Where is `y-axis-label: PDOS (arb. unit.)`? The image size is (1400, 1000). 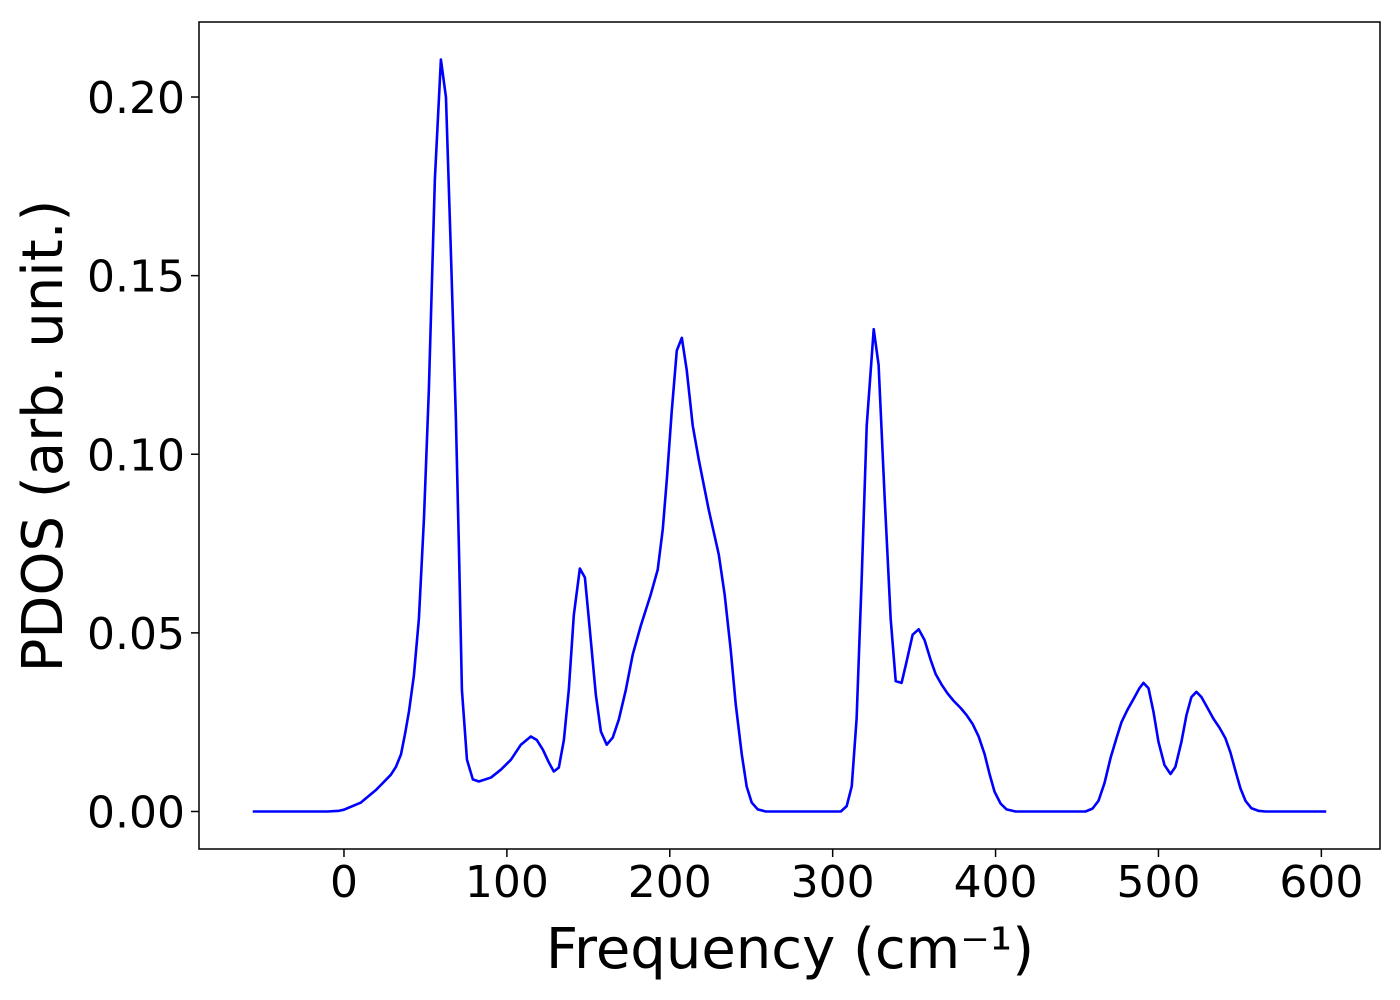
y-axis-label: PDOS (arb. unit.) is located at coordinates (43, 436).